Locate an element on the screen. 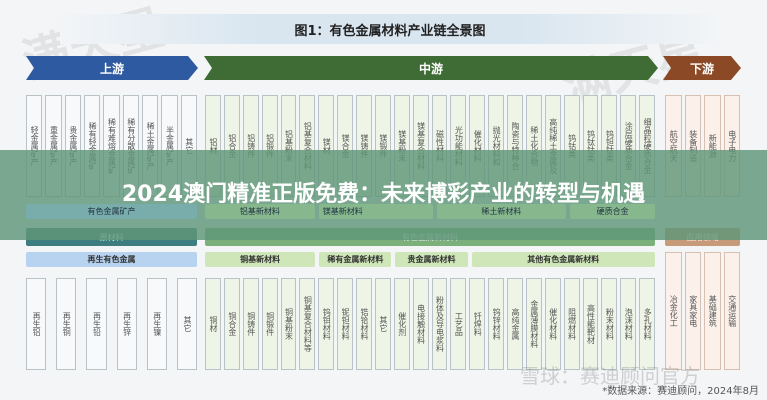  column-item: 家具家电 is located at coordinates (692, 311).